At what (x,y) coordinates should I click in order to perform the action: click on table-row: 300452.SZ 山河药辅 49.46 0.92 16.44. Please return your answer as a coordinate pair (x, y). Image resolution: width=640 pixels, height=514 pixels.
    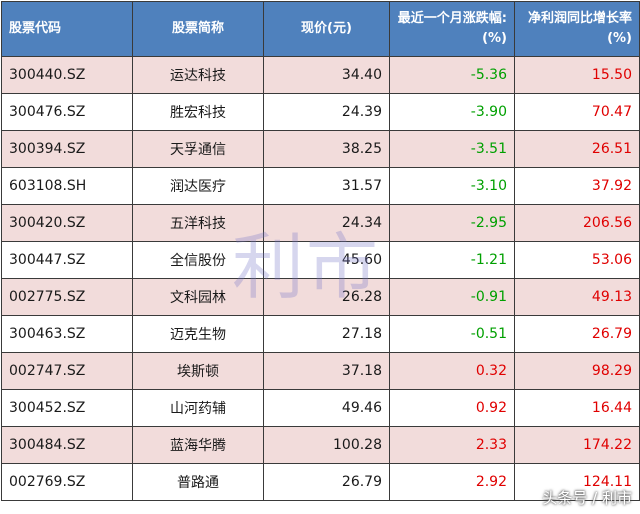
    Looking at the image, I should click on (320, 408).